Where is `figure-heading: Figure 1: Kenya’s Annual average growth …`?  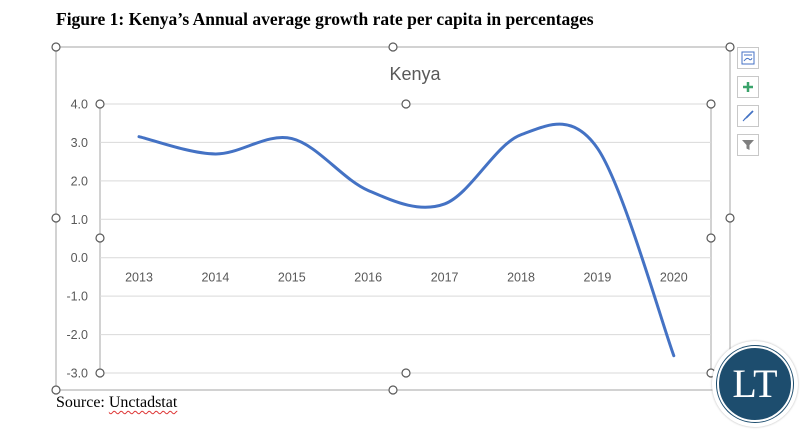
figure-heading: Figure 1: Kenya’s Annual average growth … is located at coordinates (325, 19).